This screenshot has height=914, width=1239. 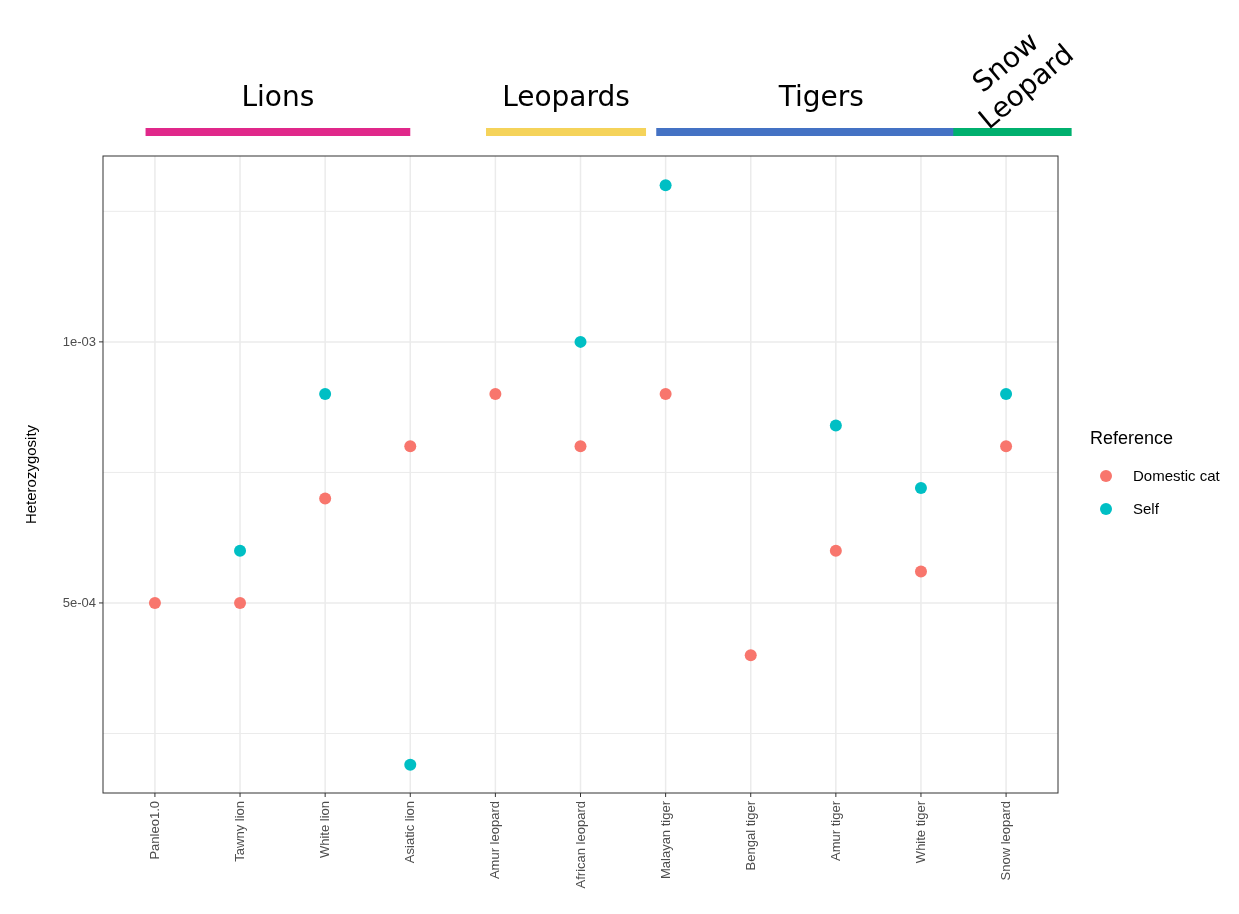 I want to click on legend-label: Self, so click(x=1146, y=509).